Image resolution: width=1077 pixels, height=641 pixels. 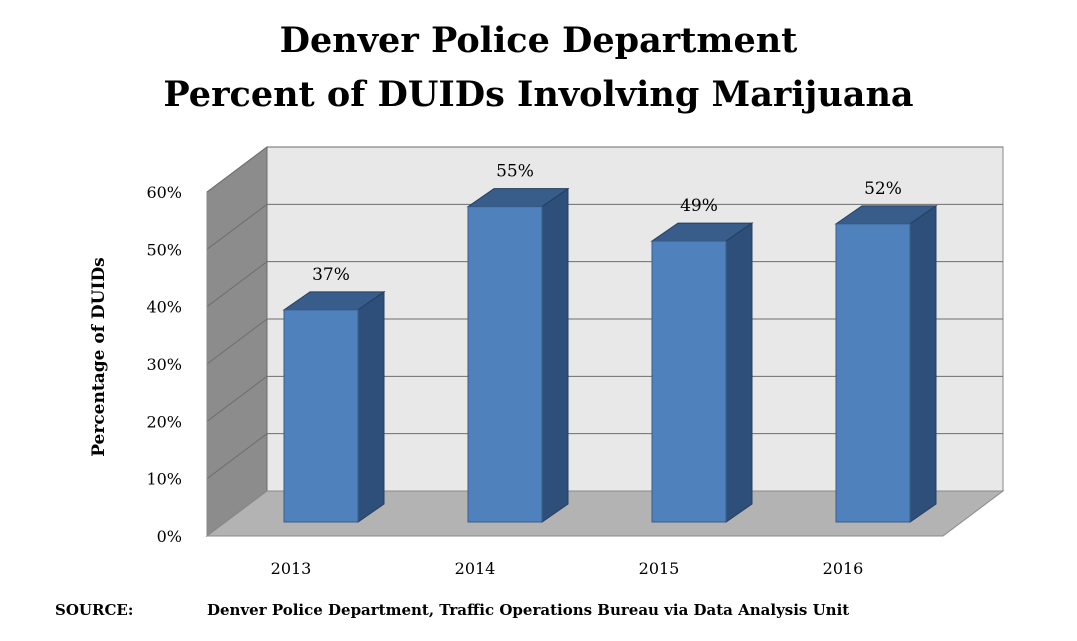 I want to click on data-label: 55%, so click(x=515, y=172).